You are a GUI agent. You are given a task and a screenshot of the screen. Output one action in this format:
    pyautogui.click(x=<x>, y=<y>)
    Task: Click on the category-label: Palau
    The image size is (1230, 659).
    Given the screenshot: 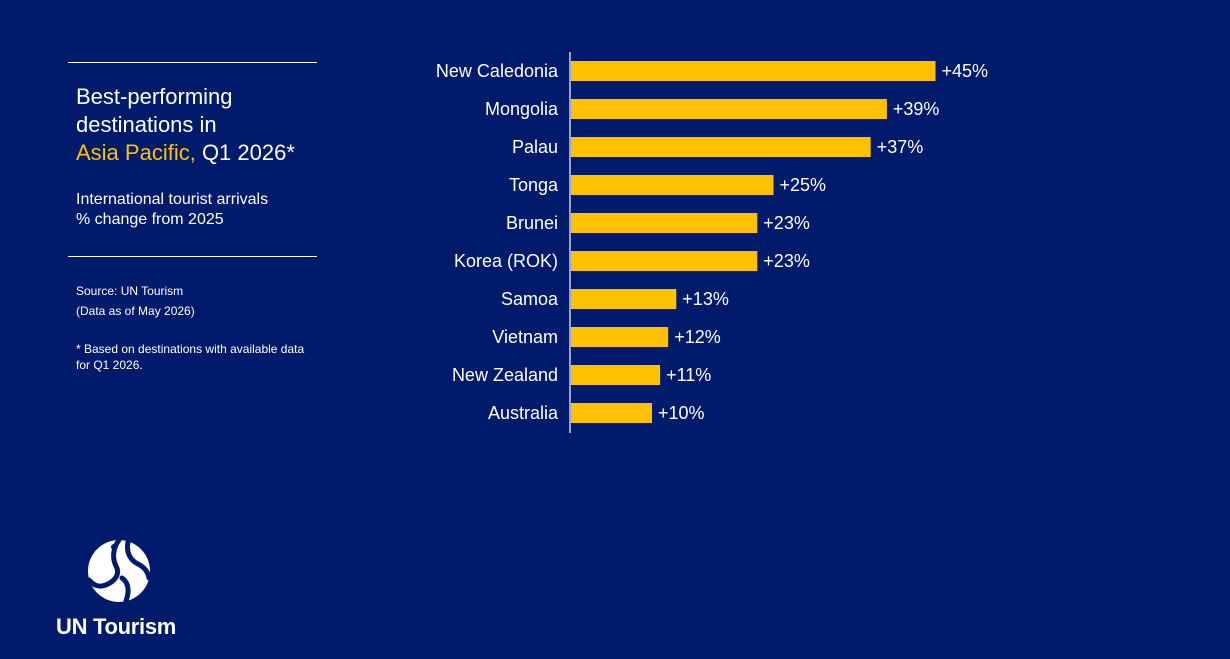 What is the action you would take?
    pyautogui.click(x=535, y=147)
    